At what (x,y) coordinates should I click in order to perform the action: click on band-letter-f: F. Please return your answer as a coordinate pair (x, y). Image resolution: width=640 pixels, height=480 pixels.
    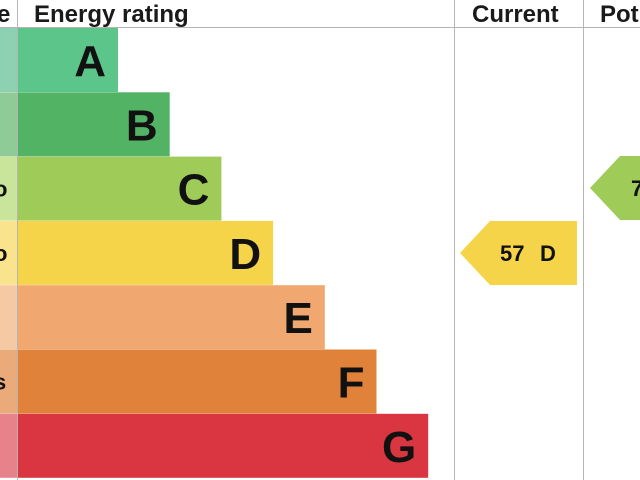
    Looking at the image, I should click on (351, 383).